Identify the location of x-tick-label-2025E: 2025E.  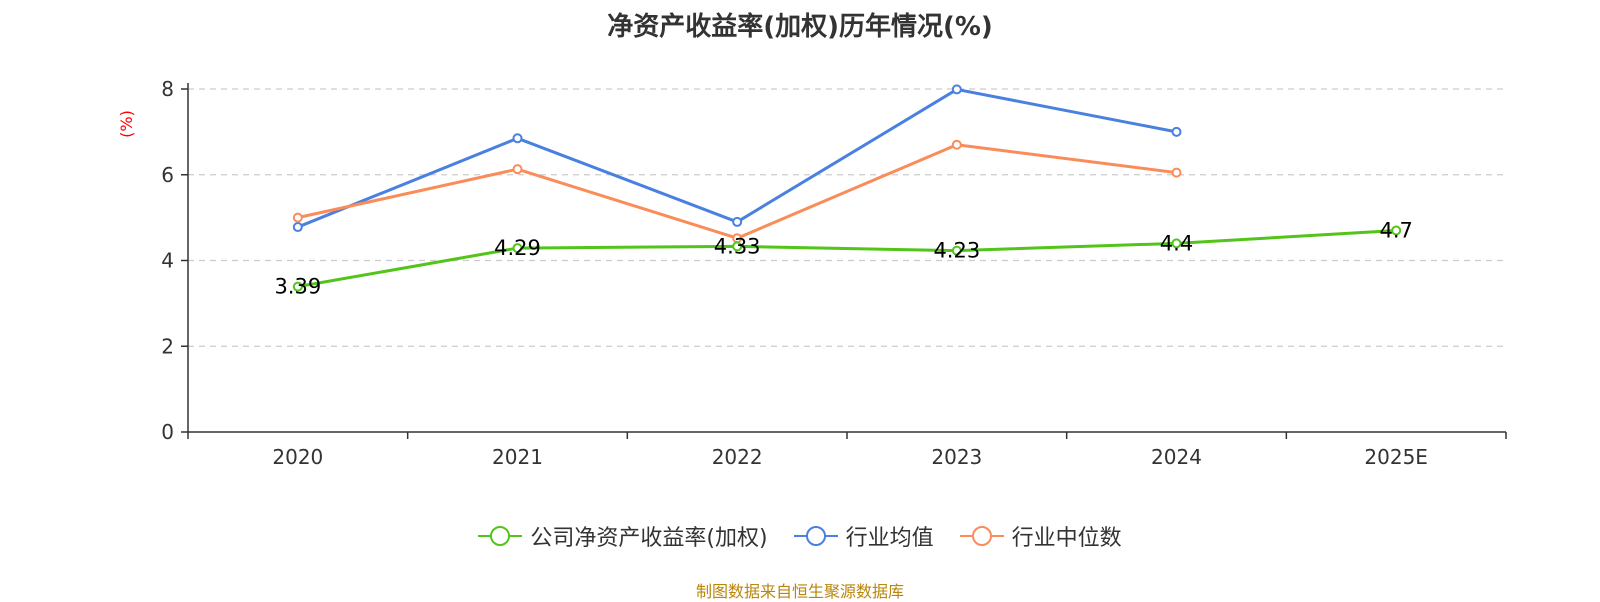
(1396, 457).